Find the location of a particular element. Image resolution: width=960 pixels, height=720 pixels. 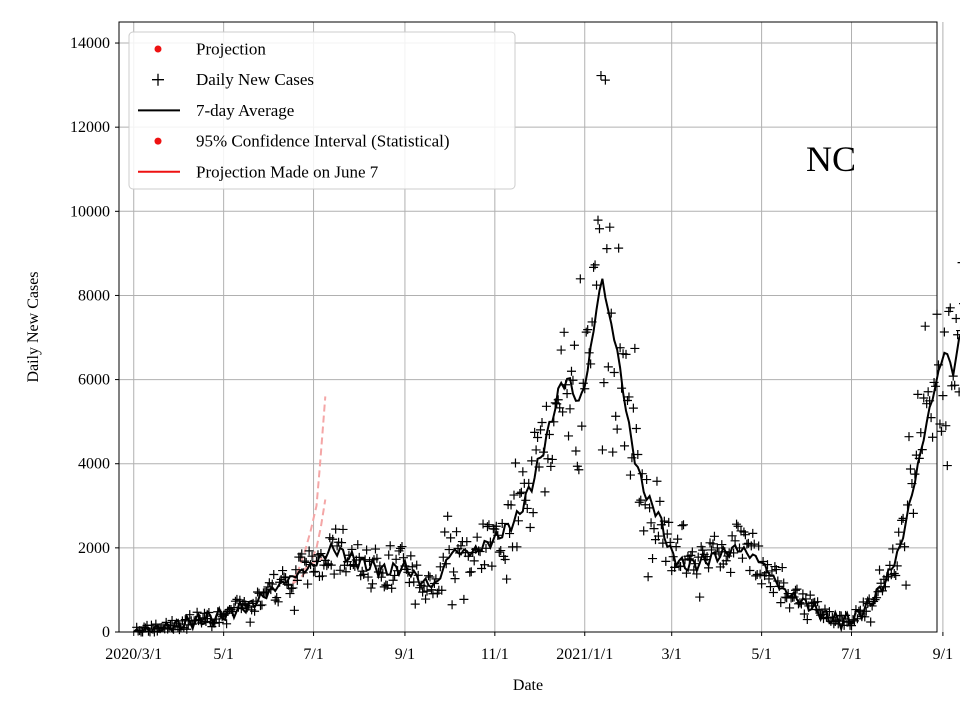

state-annotation: NC is located at coordinates (831, 159).